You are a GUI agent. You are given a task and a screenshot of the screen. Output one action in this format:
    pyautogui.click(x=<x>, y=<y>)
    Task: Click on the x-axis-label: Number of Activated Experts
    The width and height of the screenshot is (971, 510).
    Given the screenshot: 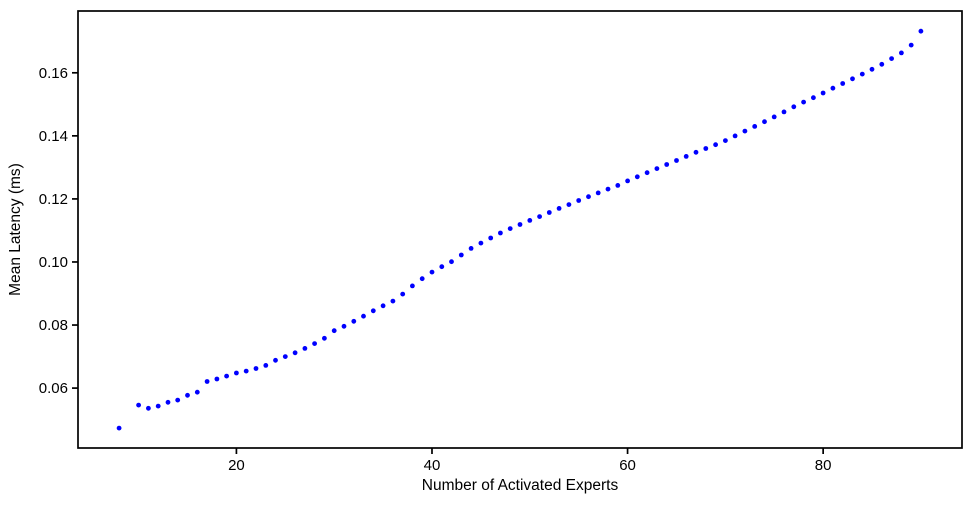 What is the action you would take?
    pyautogui.click(x=520, y=485)
    